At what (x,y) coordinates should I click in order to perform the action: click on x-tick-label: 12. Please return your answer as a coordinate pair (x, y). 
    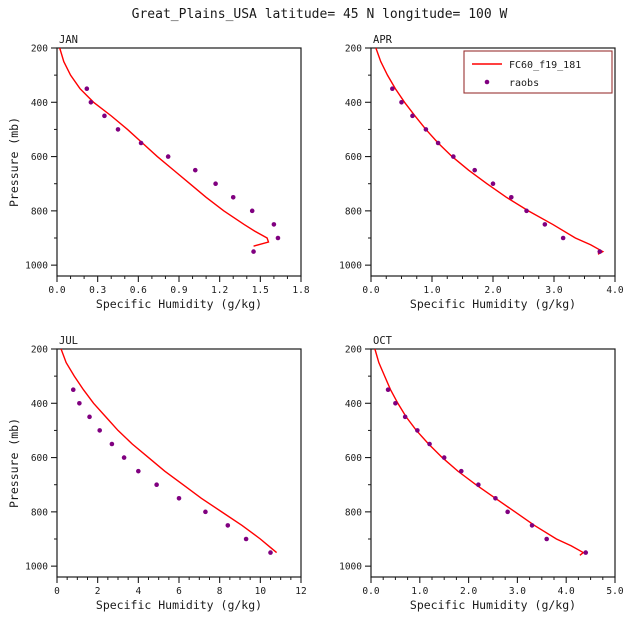
    Looking at the image, I should click on (300, 591).